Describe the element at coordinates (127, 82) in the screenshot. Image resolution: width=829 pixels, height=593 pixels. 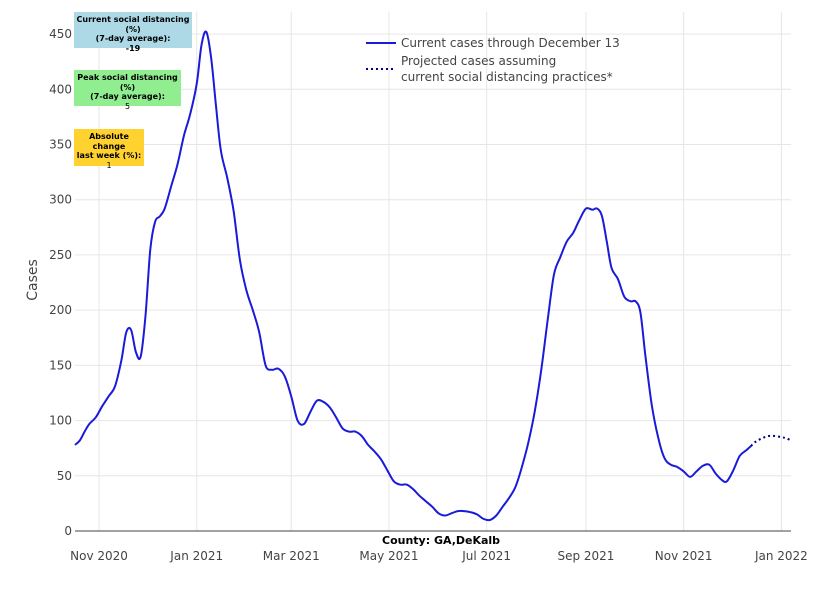
I see `peak-distancing-title: Peak social distancing (%)` at that location.